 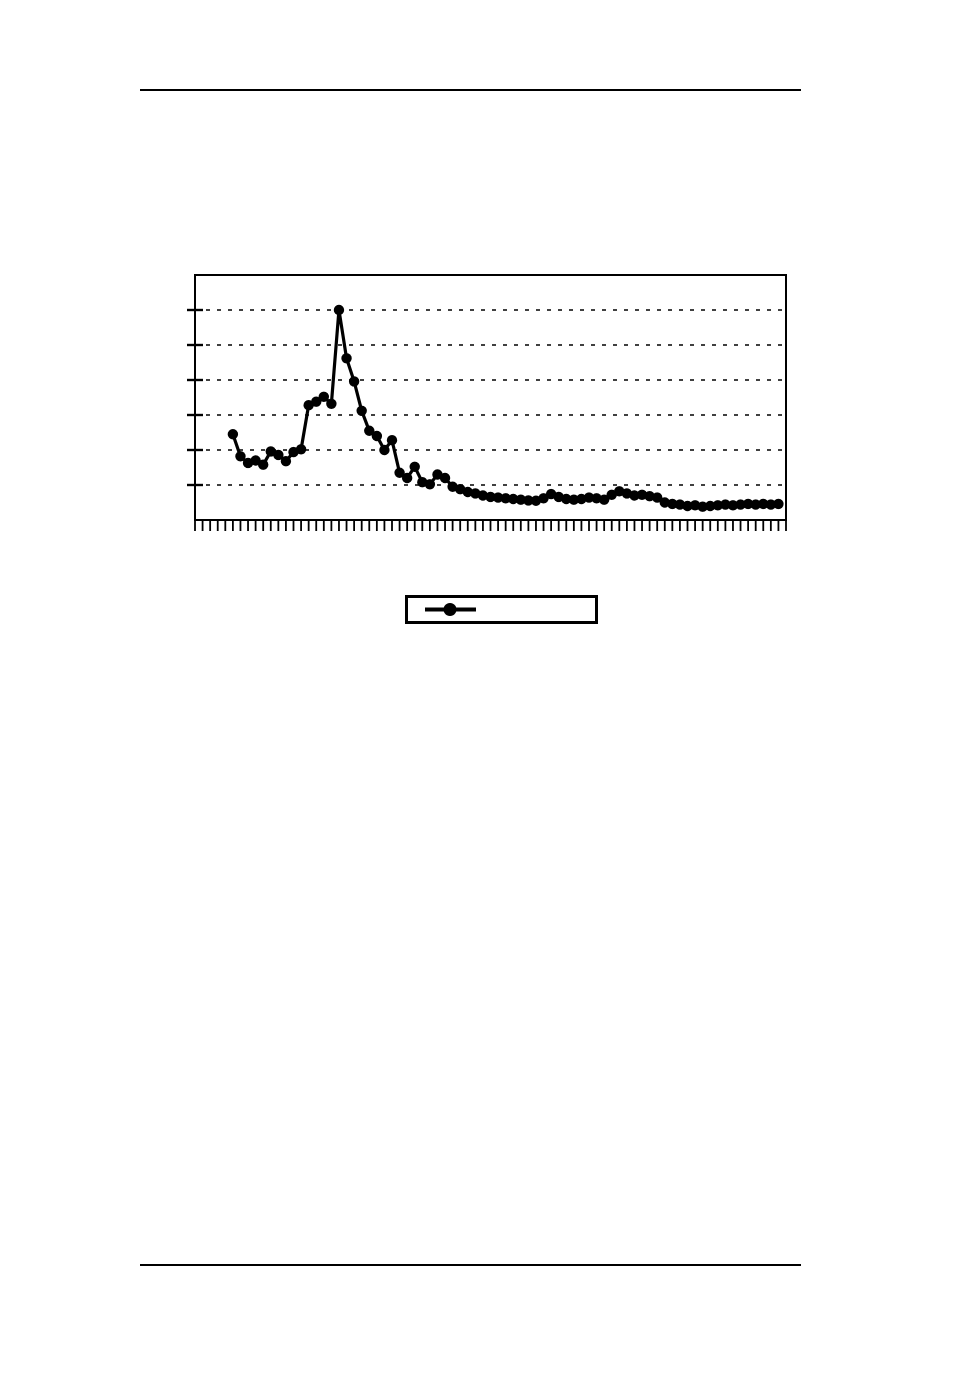 I want to click on legend-marker-icon, so click(x=450, y=609).